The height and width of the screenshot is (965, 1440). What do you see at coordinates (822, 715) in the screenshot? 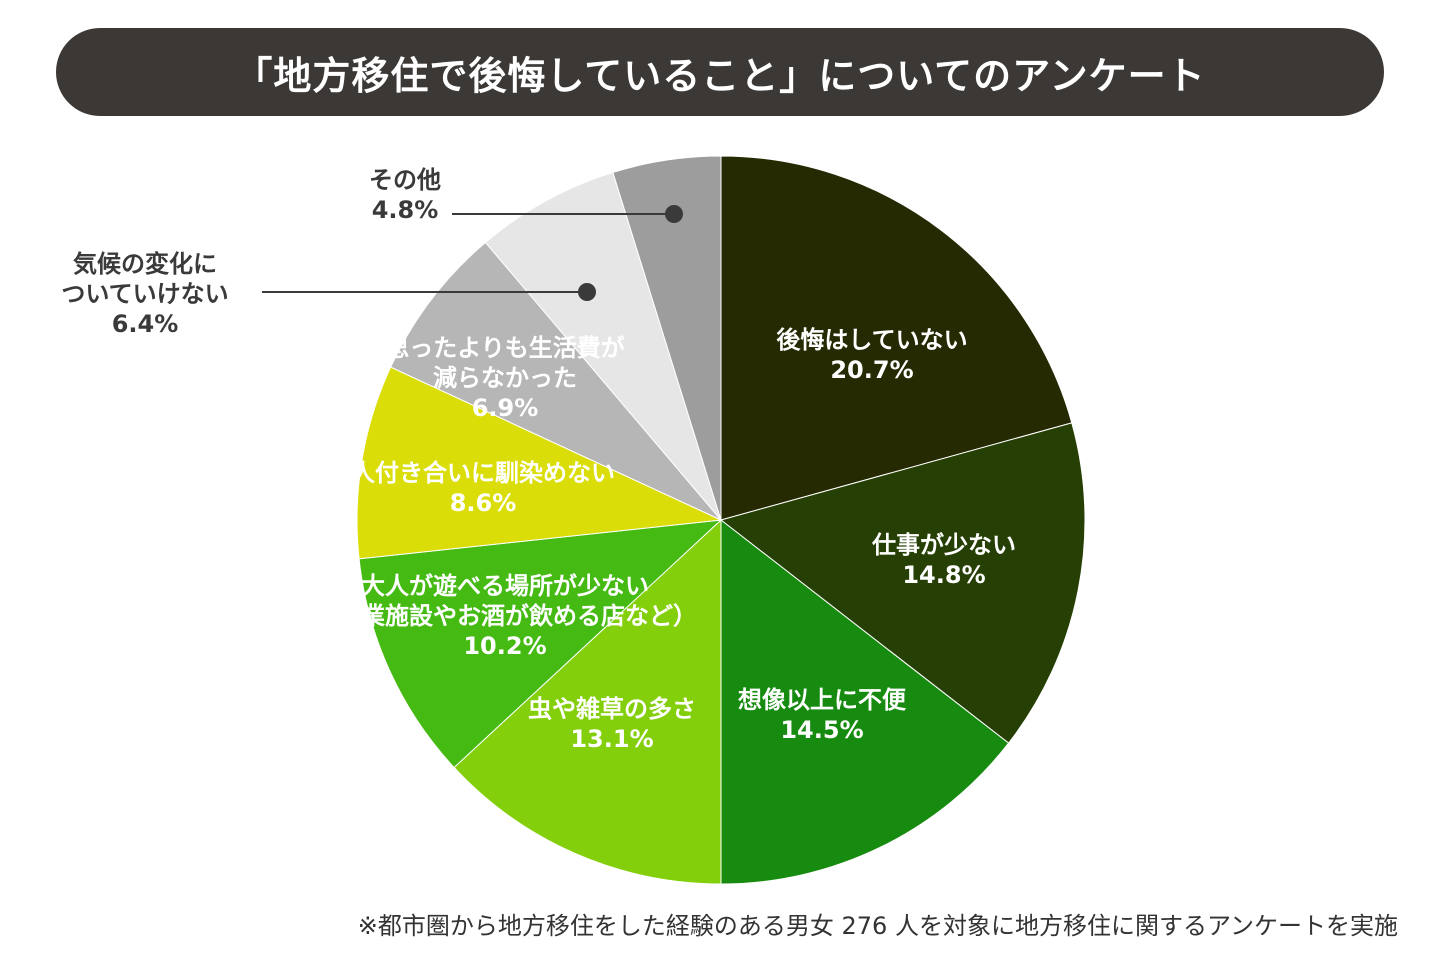
I see `slice-label-2: 想像以上に不便 14.5%` at bounding box center [822, 715].